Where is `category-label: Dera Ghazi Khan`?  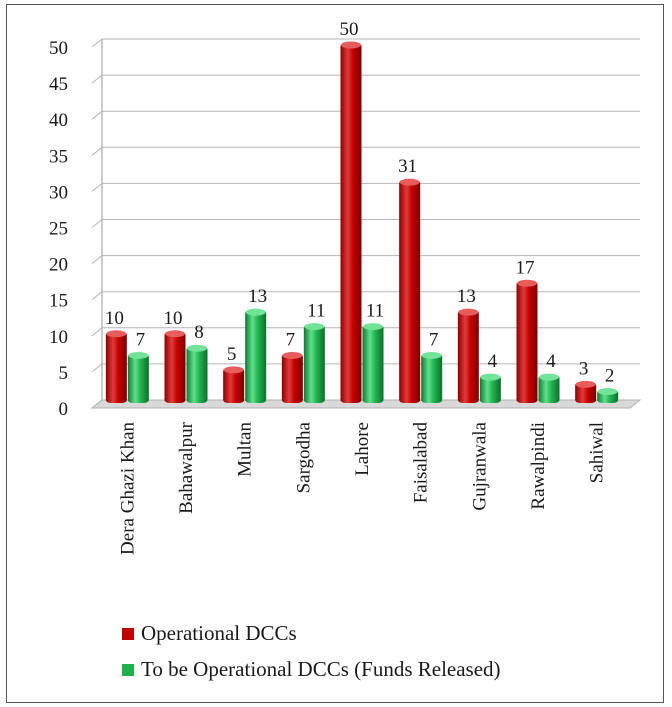
category-label: Dera Ghazi Khan is located at coordinates (127, 488).